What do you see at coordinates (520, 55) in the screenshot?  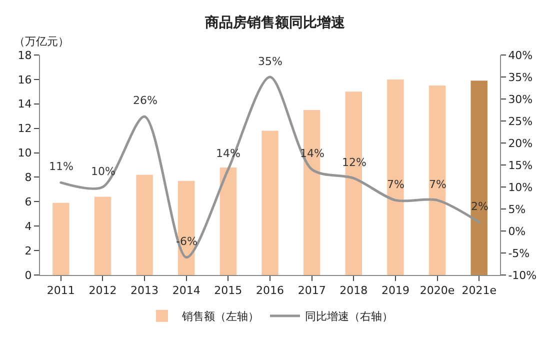 I see `y2-tick-label: 40%` at bounding box center [520, 55].